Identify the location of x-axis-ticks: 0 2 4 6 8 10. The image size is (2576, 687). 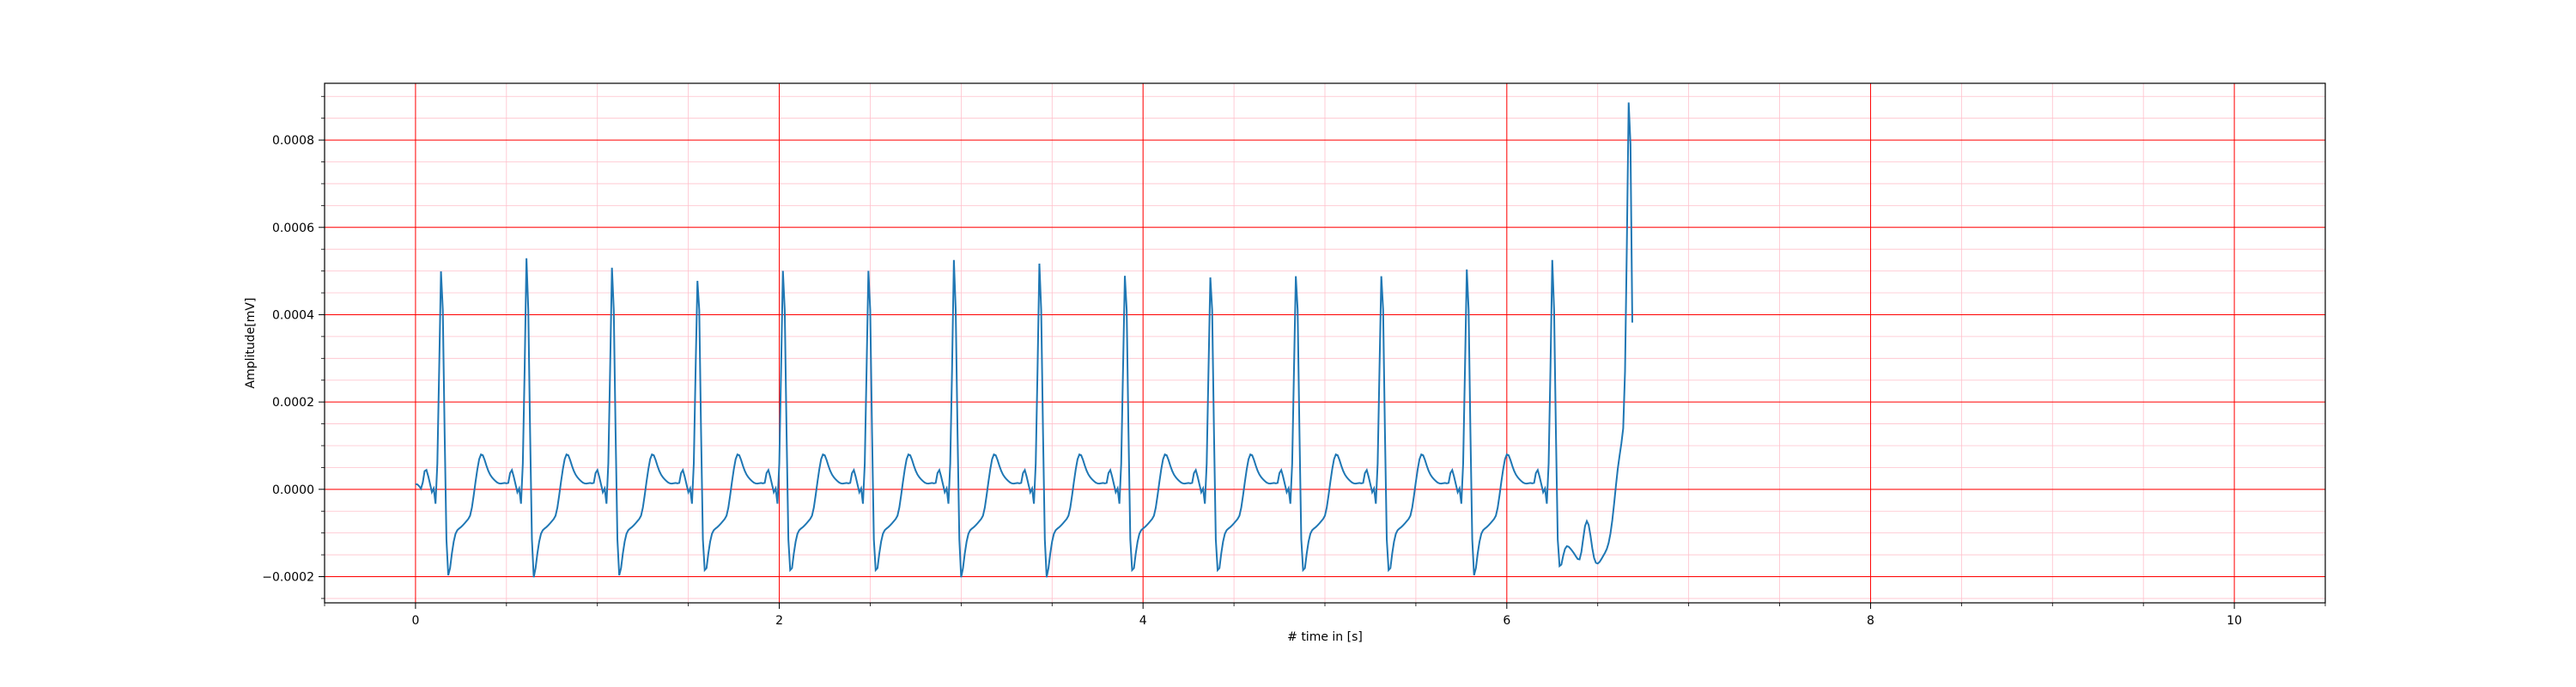
(1325, 615).